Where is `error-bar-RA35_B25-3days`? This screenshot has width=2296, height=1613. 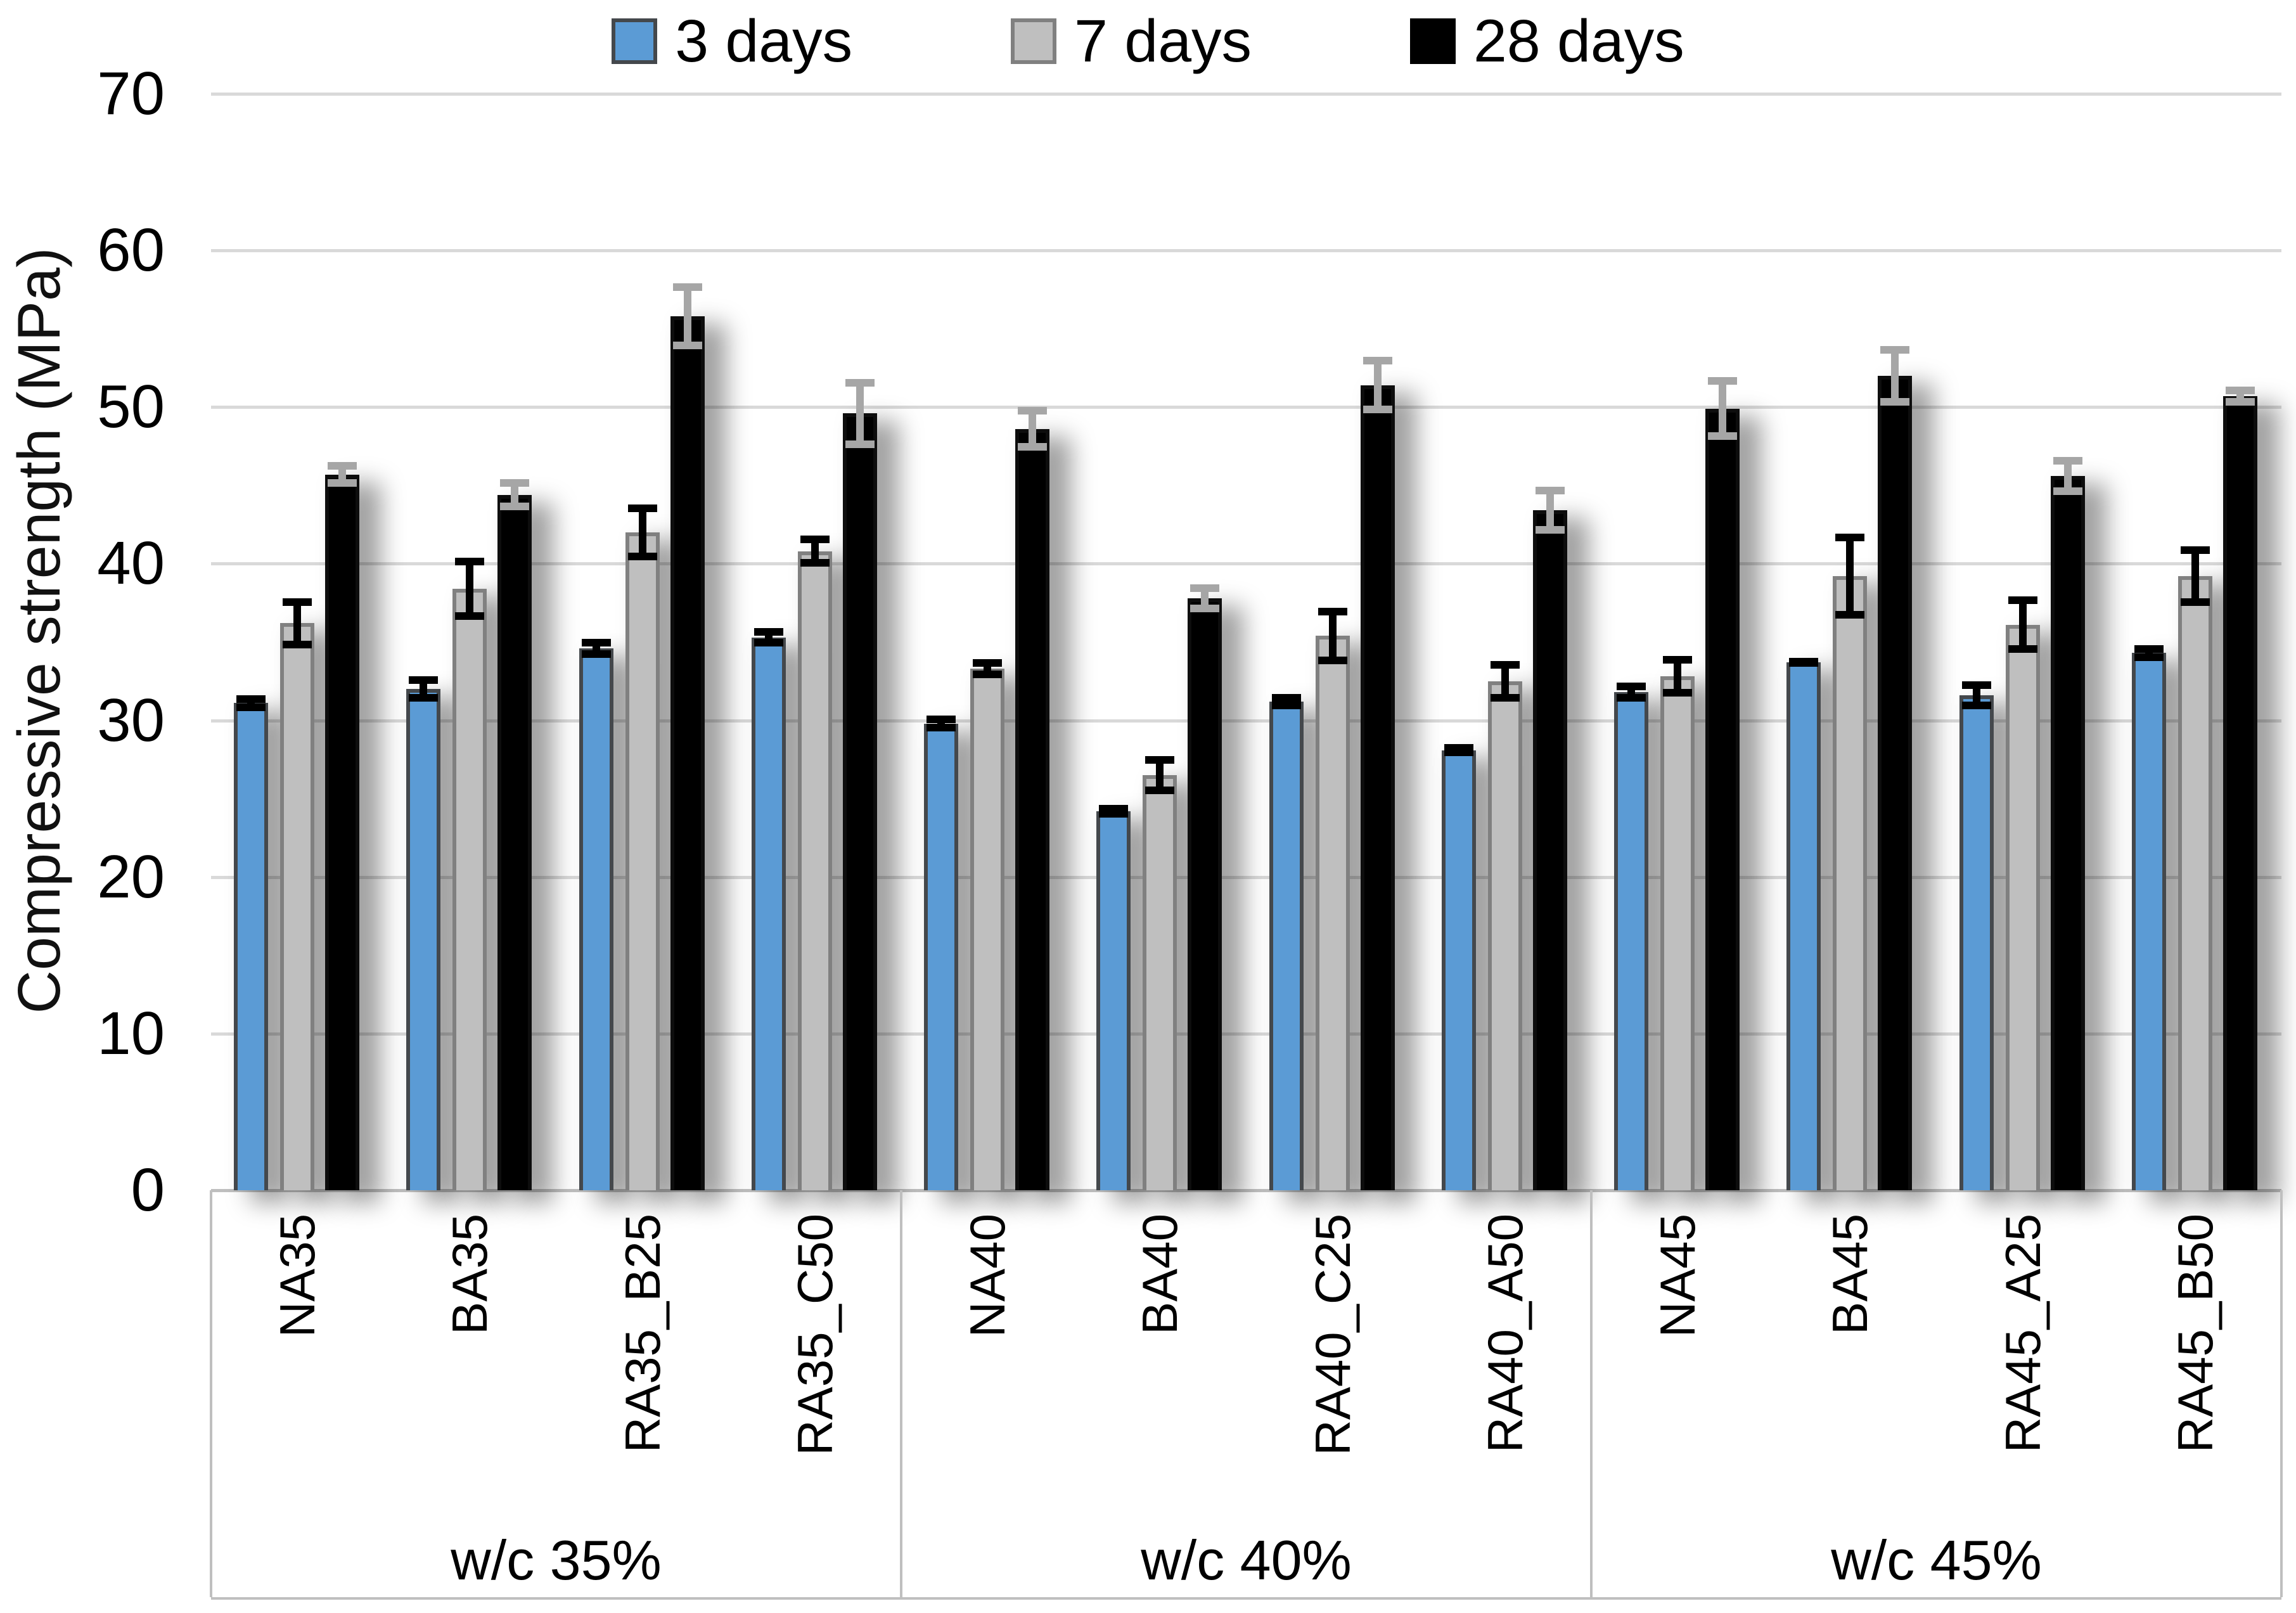
error-bar-RA35_B25-3days is located at coordinates (596, 649).